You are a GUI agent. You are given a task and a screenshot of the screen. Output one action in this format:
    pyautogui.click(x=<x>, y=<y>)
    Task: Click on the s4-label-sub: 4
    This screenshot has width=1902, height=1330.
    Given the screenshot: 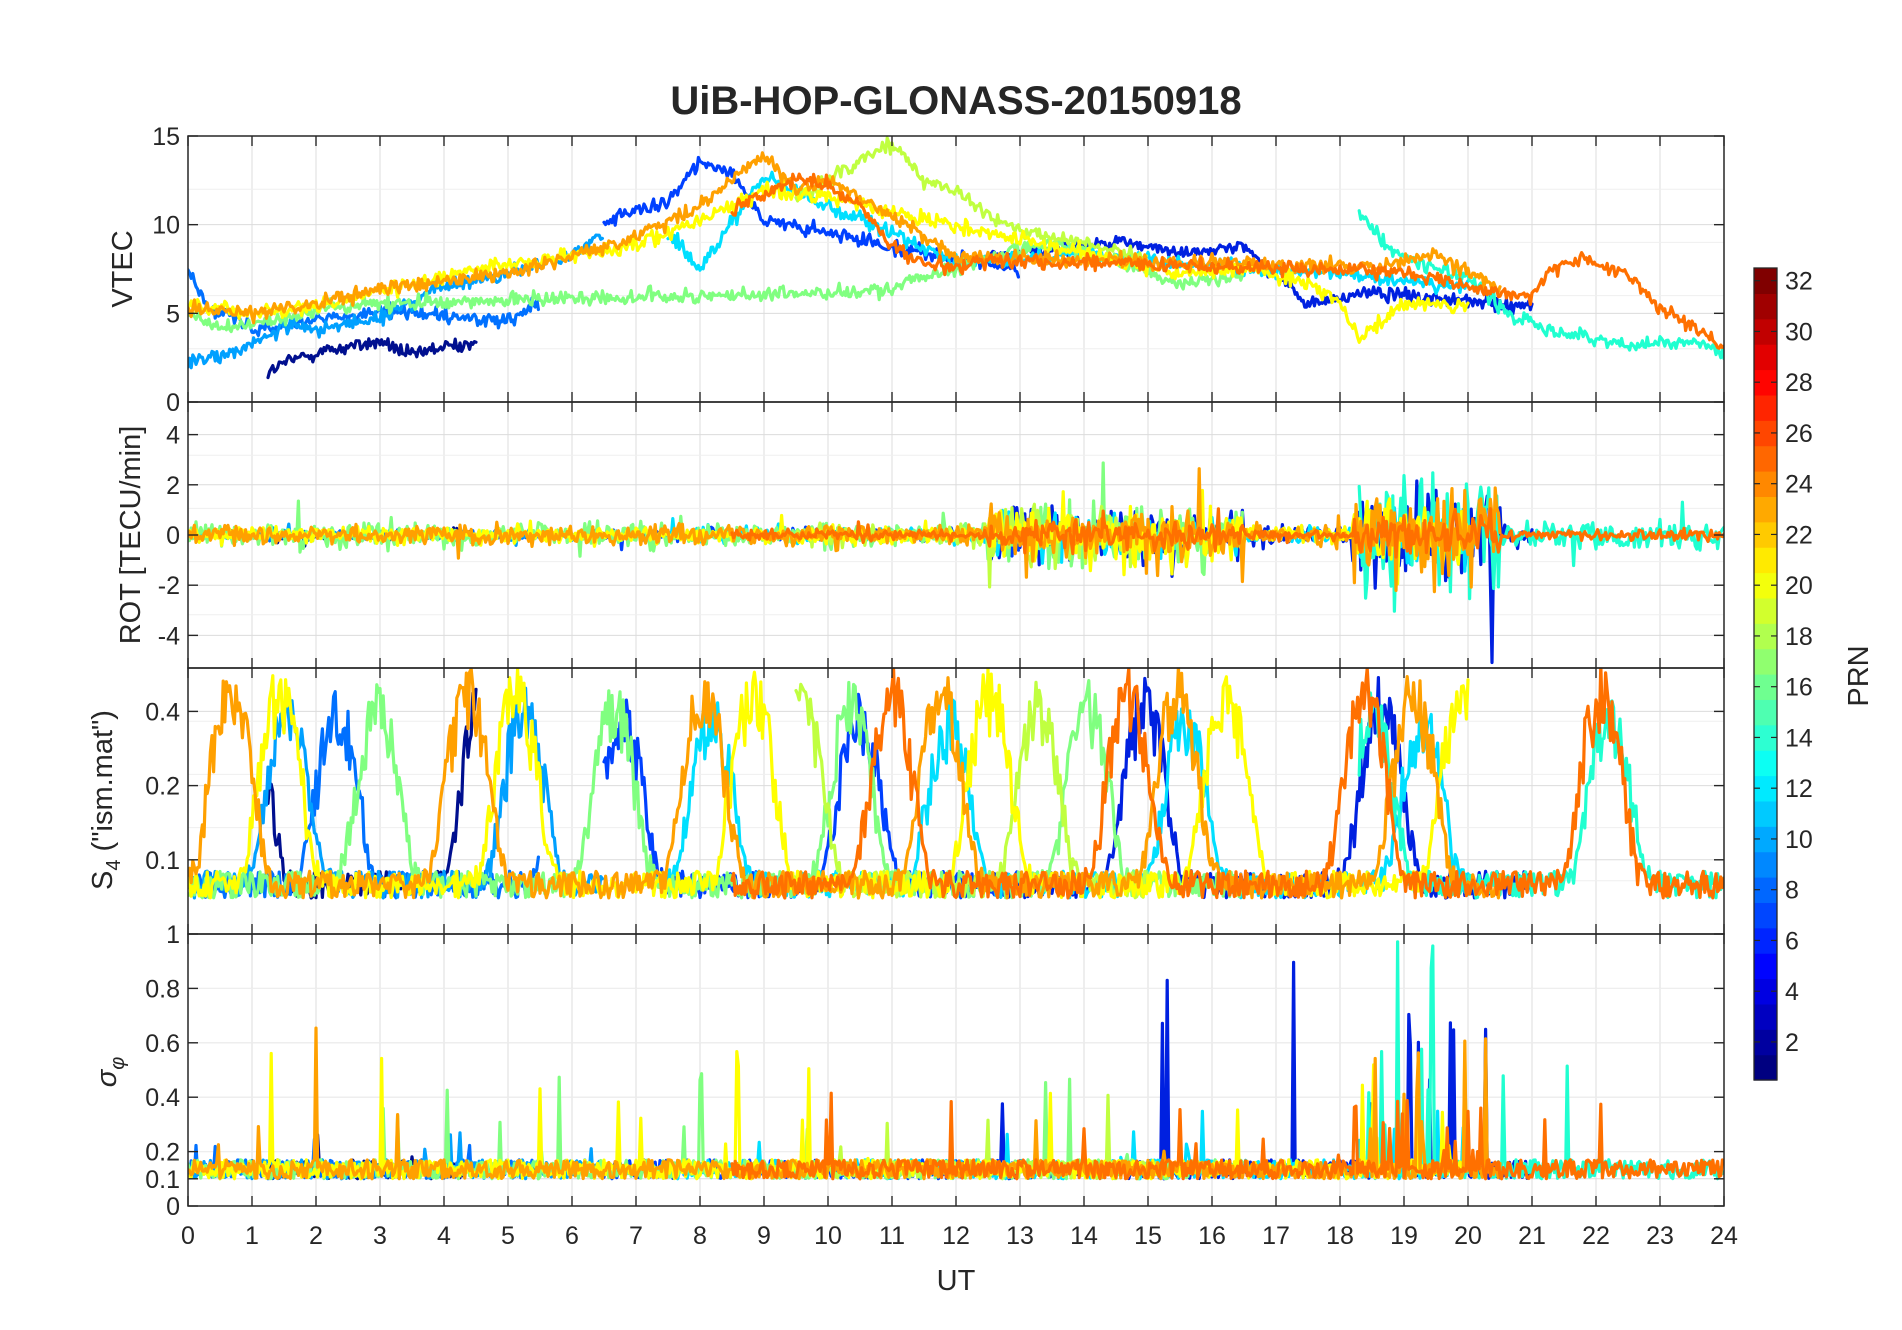 What is the action you would take?
    pyautogui.click(x=114, y=865)
    